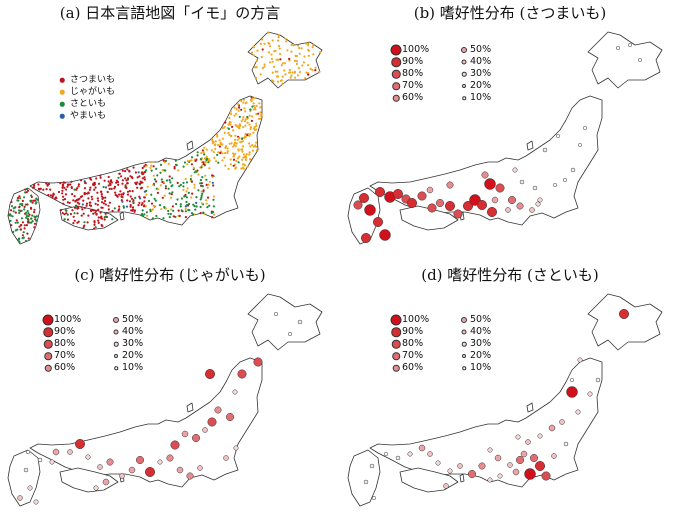 This screenshot has width=680, height=525. What do you see at coordinates (625, 322) in the screenshot?
I see `hokkaido-shape` at bounding box center [625, 322].